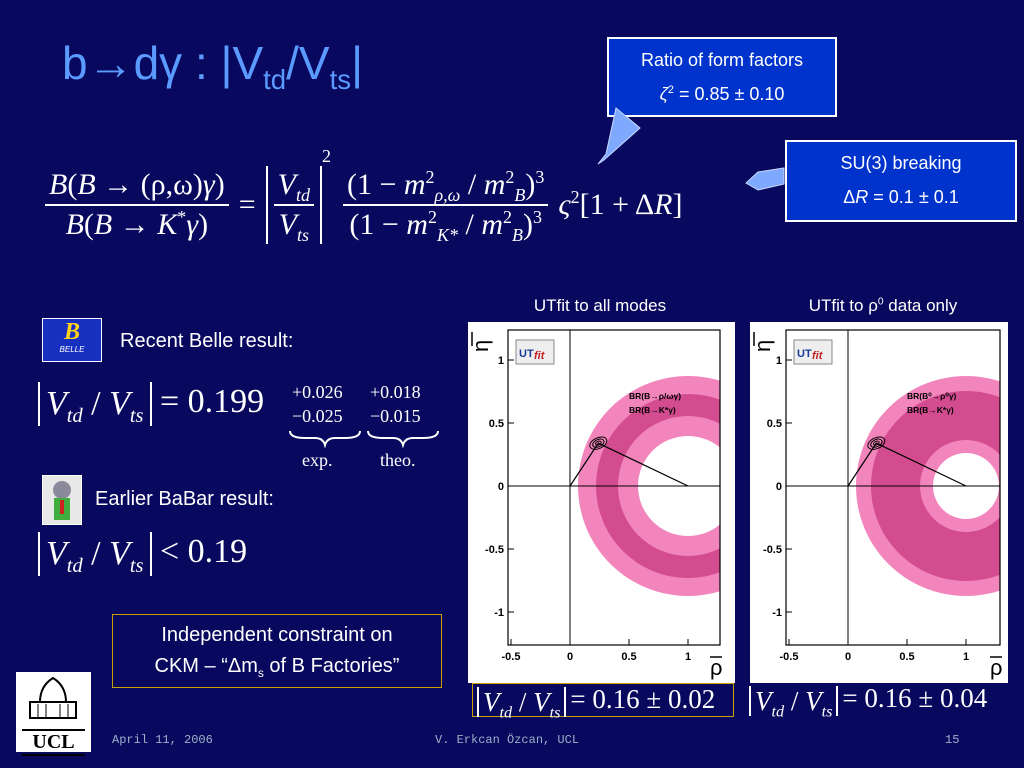 Image resolution: width=1024 pixels, height=768 pixels. What do you see at coordinates (643, 699) in the screenshot?
I see `value: = 0.16 ± 0.02` at bounding box center [643, 699].